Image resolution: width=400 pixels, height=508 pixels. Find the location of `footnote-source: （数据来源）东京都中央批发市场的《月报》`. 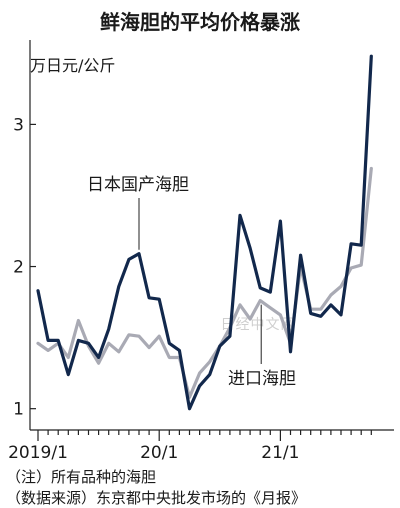

footnote-source: （数据来源）东京都中央批发市场的《月报》 is located at coordinates (156, 498).